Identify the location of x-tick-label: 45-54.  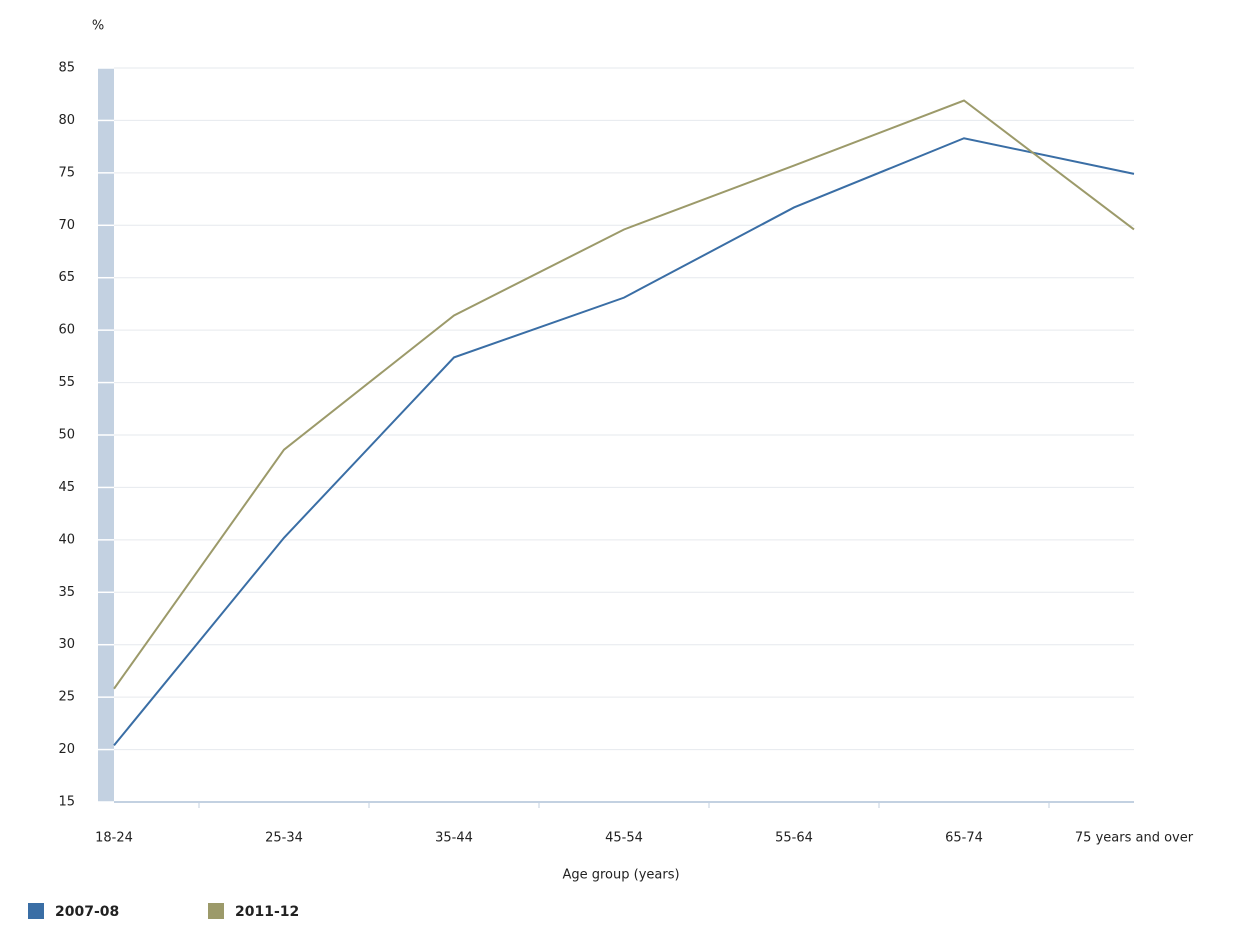
(624, 838).